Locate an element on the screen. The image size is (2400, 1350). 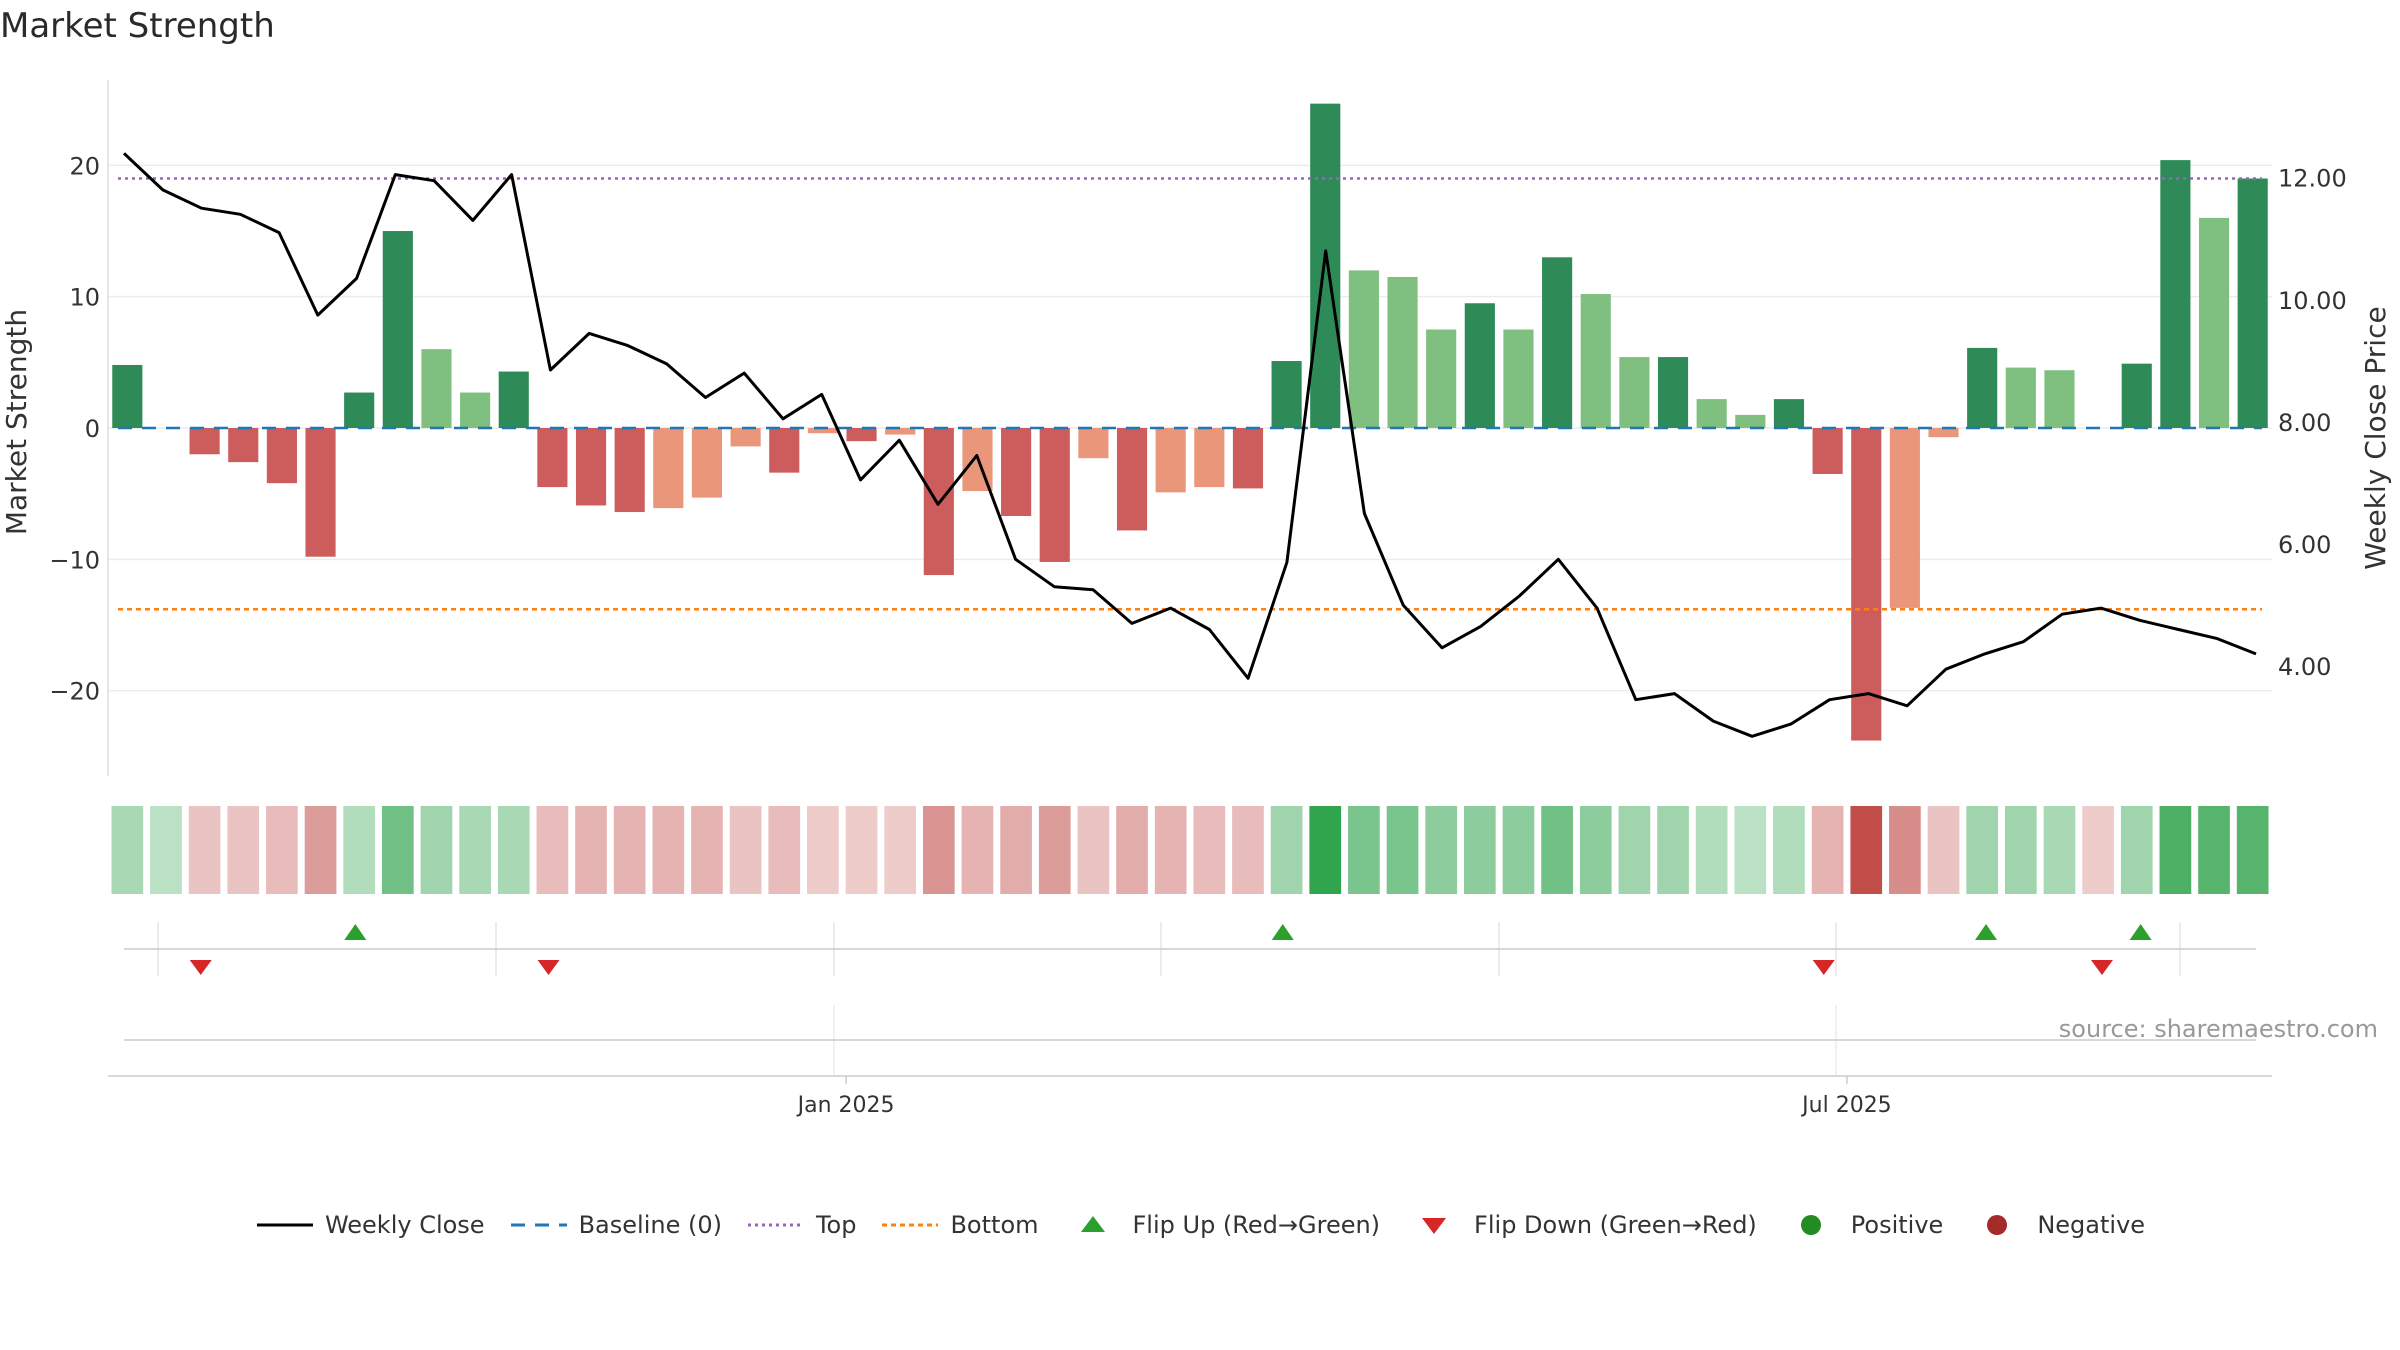
chart-title: Market Strength is located at coordinates (137, 26).